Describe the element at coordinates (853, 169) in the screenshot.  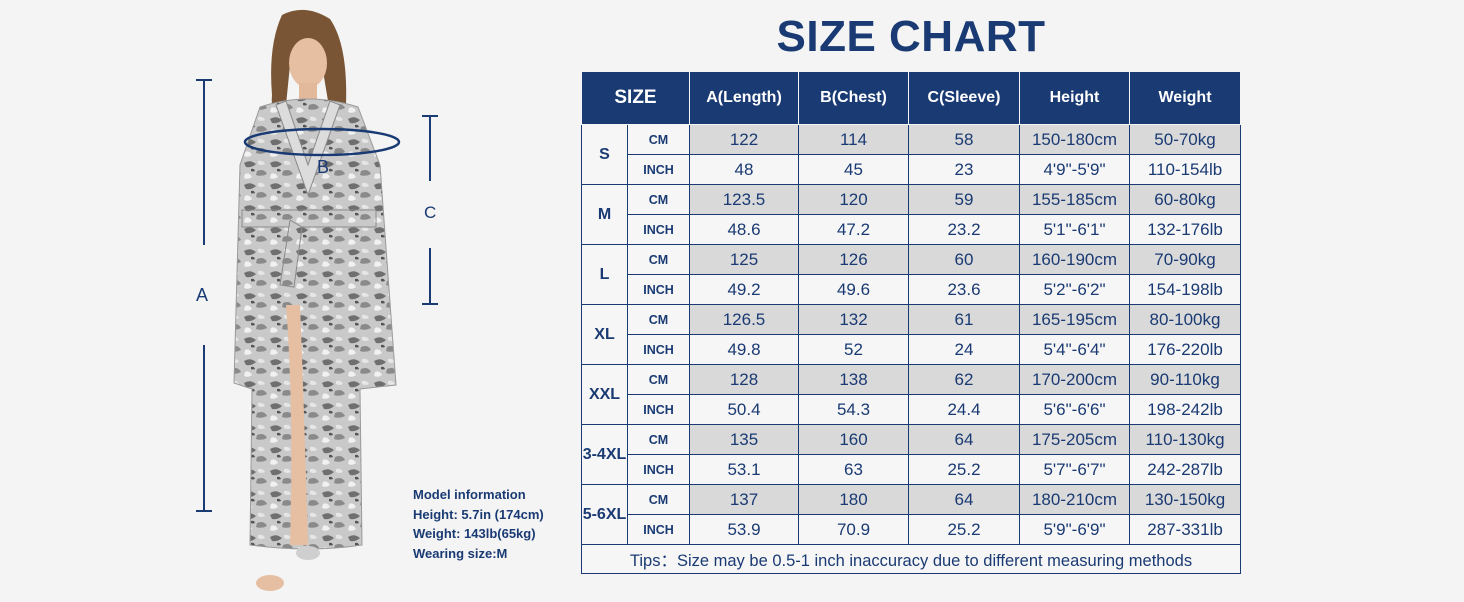
I see `chest-inch-cell: 45` at that location.